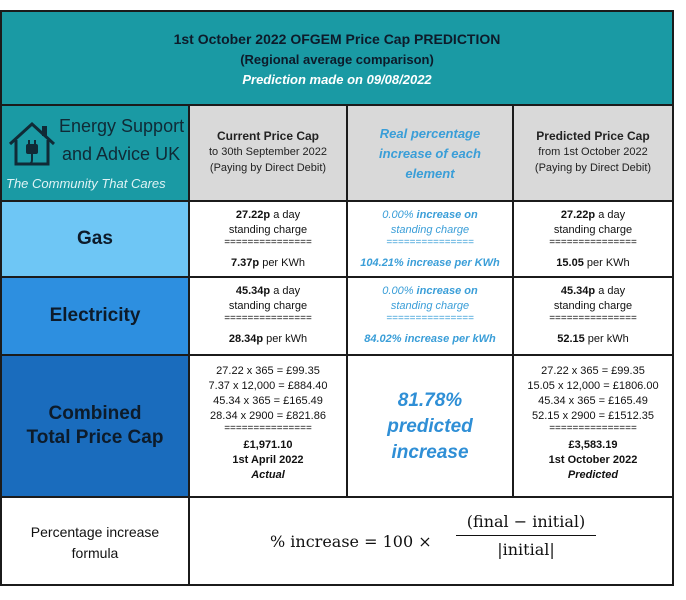 The width and height of the screenshot is (686, 600). Describe the element at coordinates (282, 263) in the screenshot. I see `gas-current-unit-suffix: per KWh` at that location.